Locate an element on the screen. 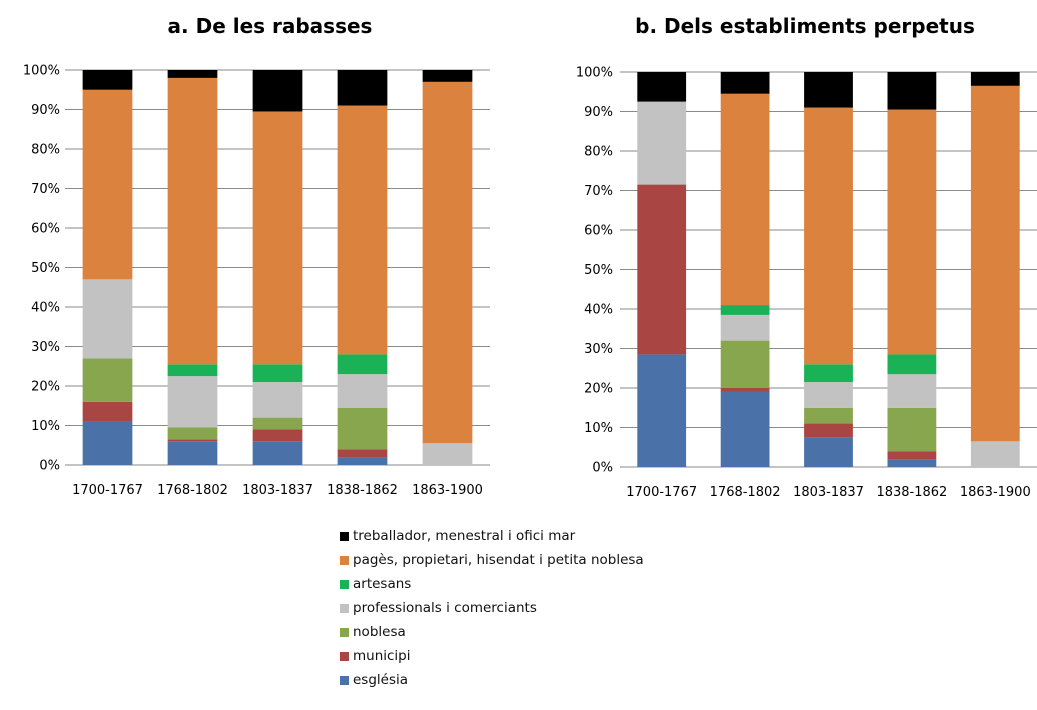 Image resolution: width=1037 pixels, height=710 pixels. legend-item: església is located at coordinates (492, 680).